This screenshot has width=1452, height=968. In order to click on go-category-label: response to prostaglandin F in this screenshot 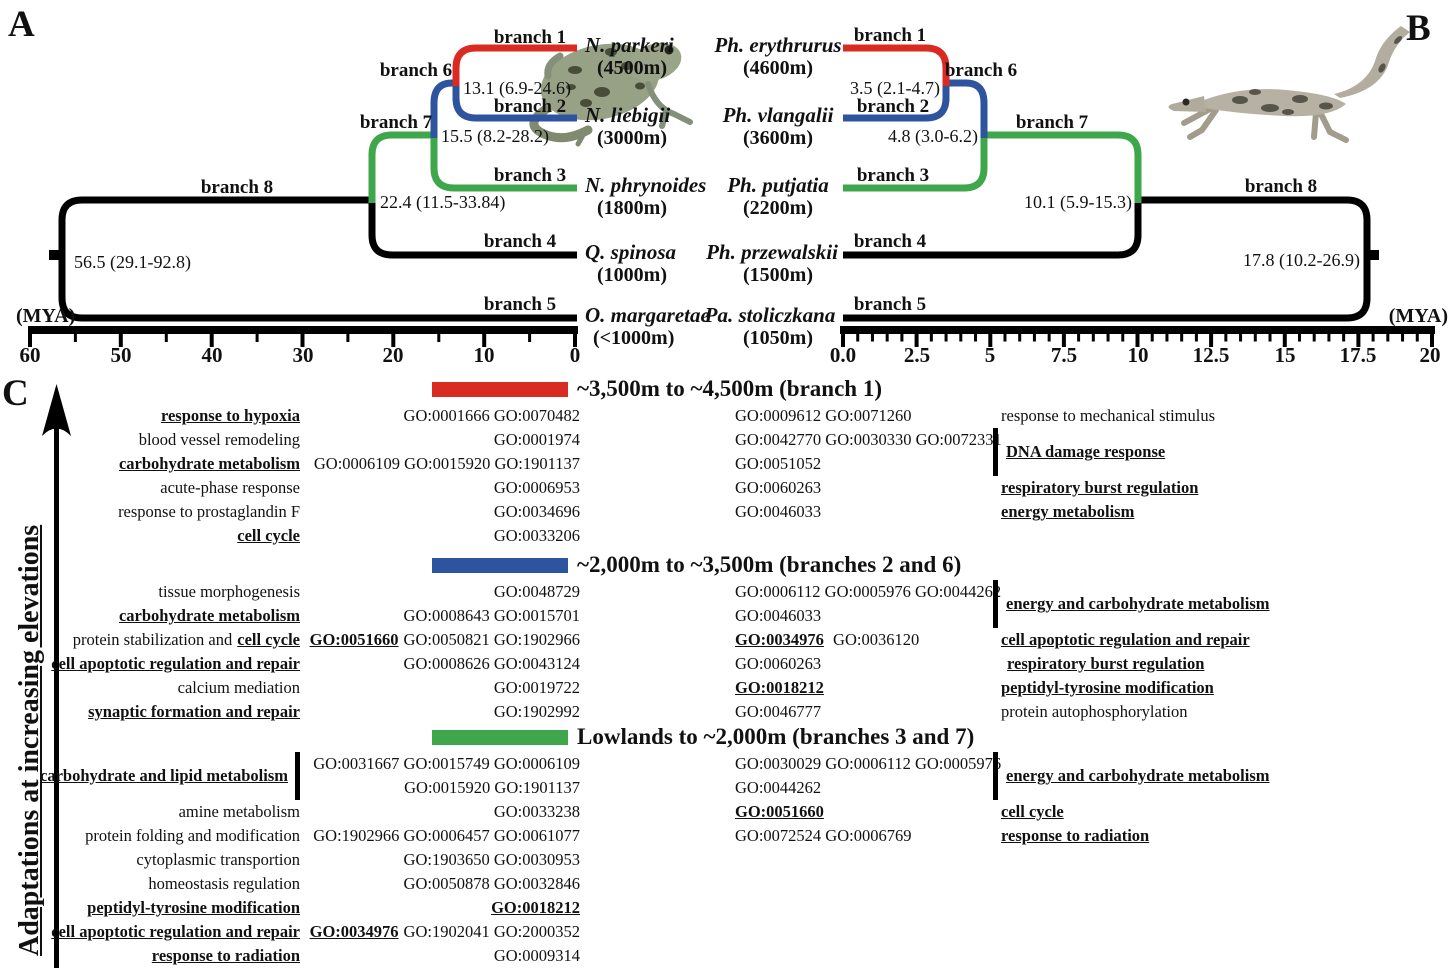, I will do `click(209, 511)`.